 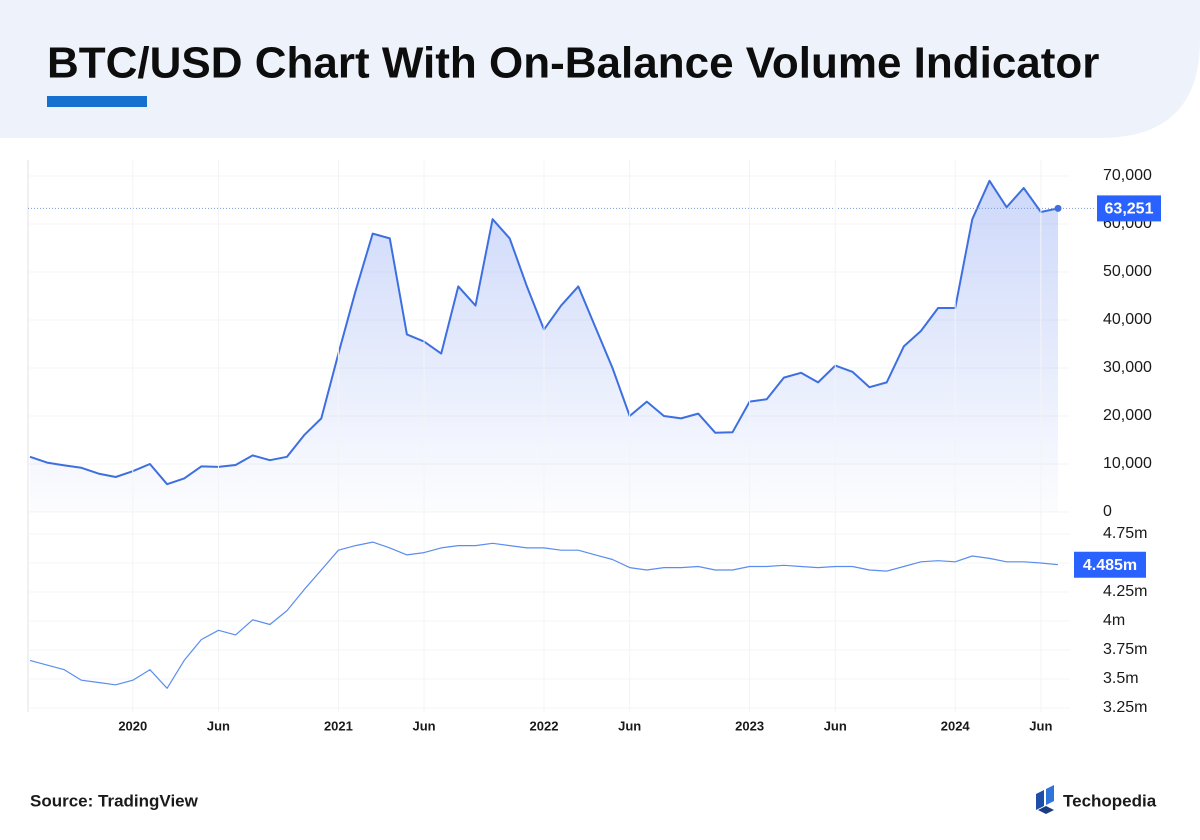 I want to click on value-label: 63,251, so click(x=1129, y=209).